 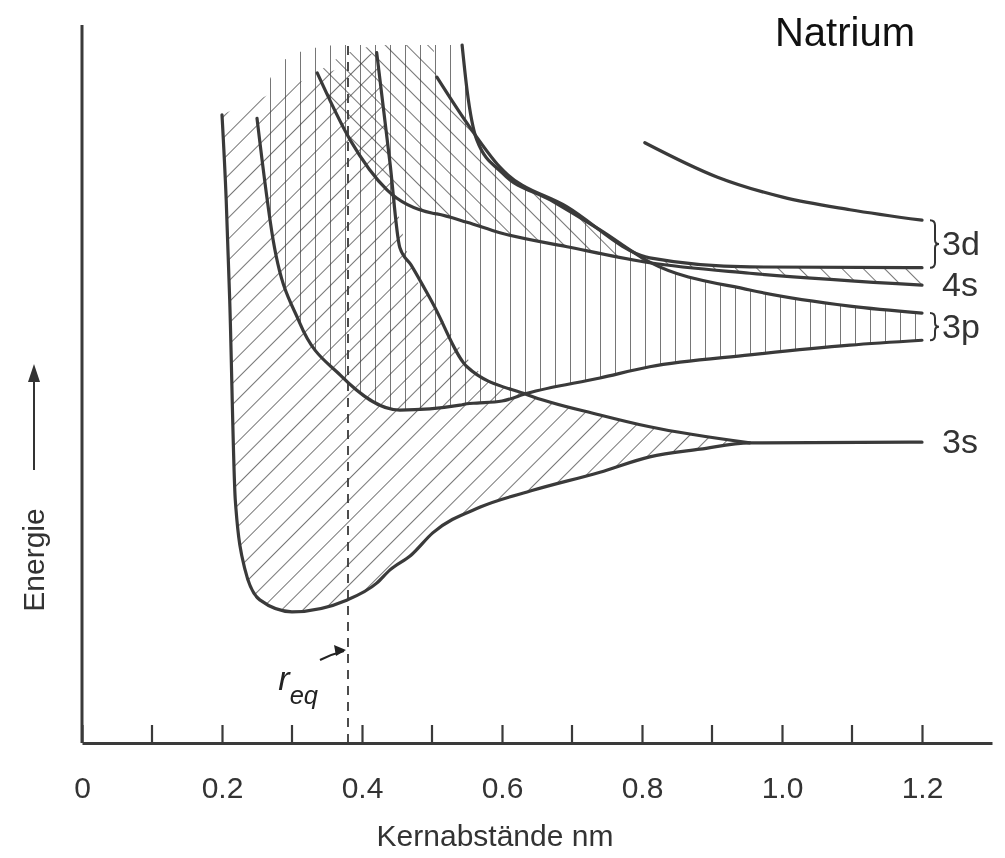 What do you see at coordinates (502, 788) in the screenshot?
I see `x-tick-label: 0.6` at bounding box center [502, 788].